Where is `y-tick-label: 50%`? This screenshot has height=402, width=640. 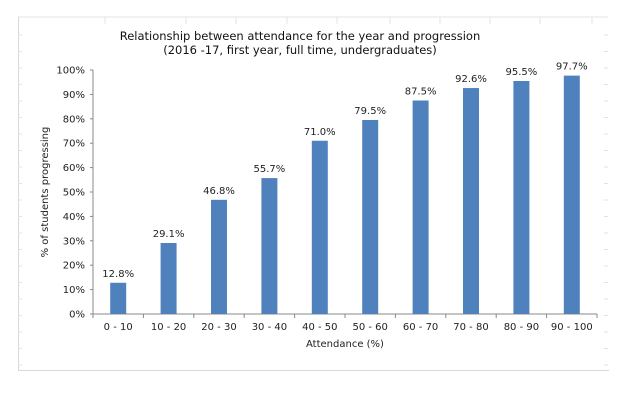 y-tick-label: 50% is located at coordinates (74, 193).